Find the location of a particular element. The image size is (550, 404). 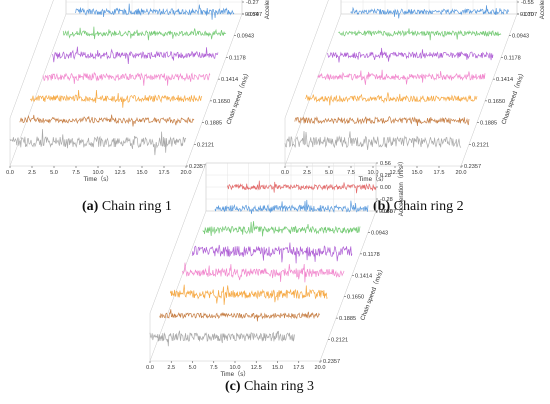

z-axis: 0.56 0.28 0.00 -0.28 -0.56 Acceleration（m/s²） is located at coordinates (390, 187).